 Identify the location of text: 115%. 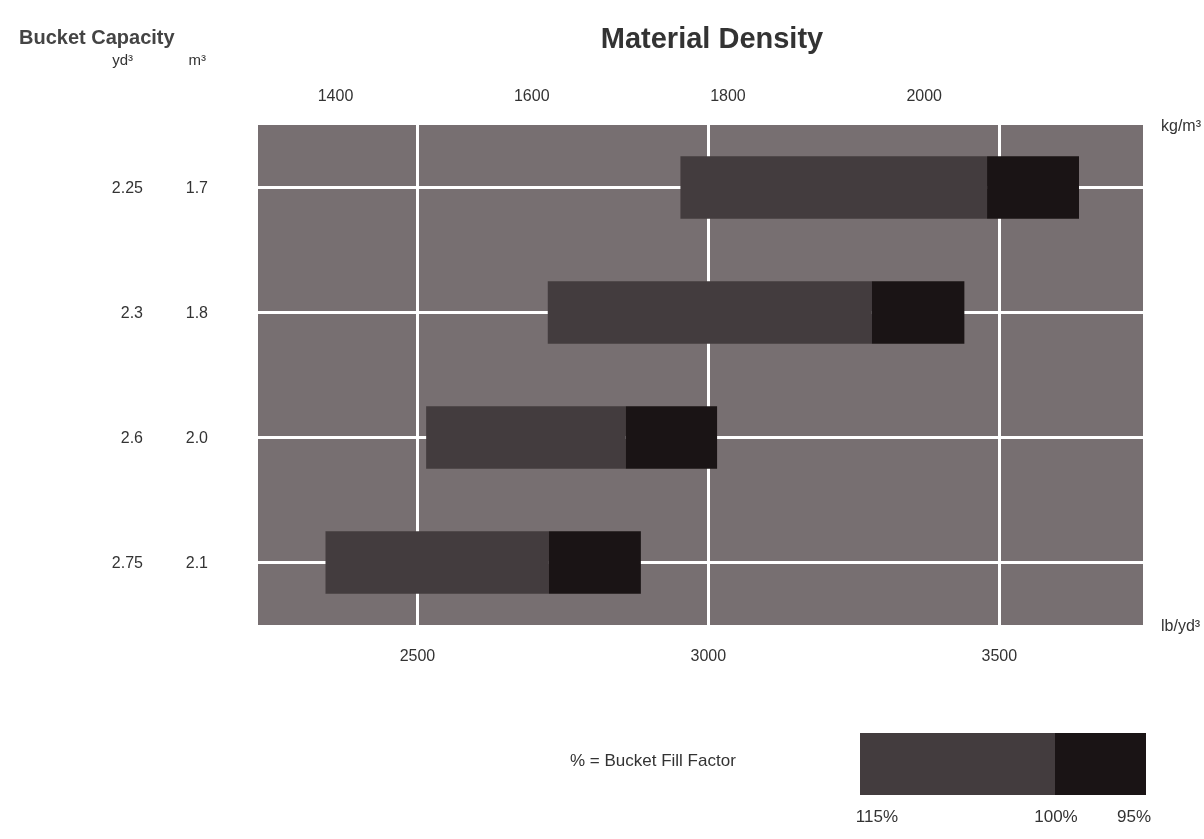
(876, 817).